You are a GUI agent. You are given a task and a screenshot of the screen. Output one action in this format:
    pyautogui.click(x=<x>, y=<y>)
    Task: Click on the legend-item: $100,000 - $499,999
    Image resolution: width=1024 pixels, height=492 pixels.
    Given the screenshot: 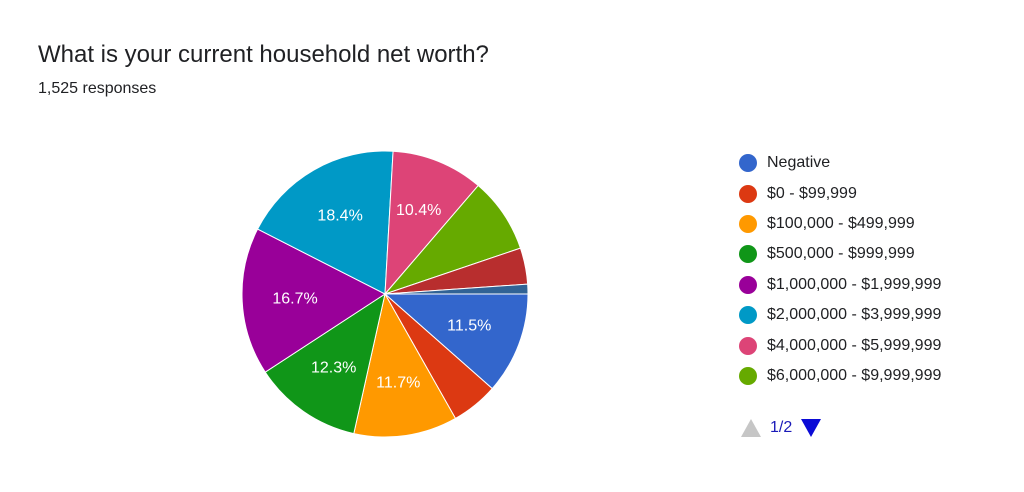 What is the action you would take?
    pyautogui.click(x=840, y=224)
    